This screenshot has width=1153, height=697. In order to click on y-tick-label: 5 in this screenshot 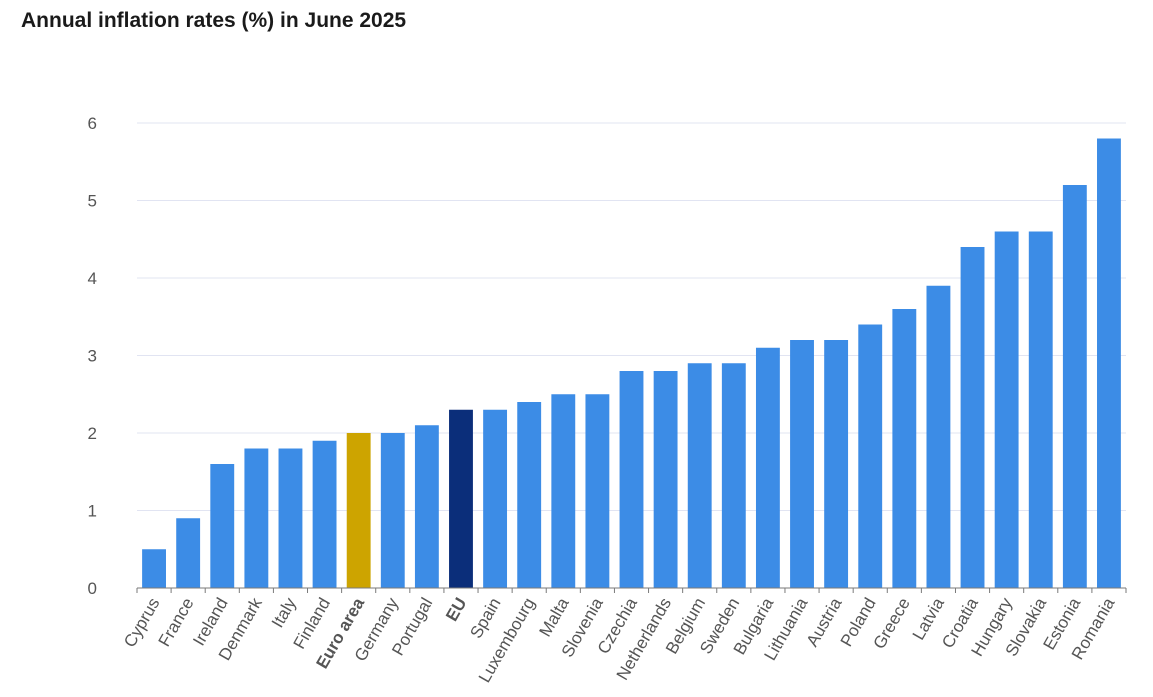, I will do `click(92, 201)`.